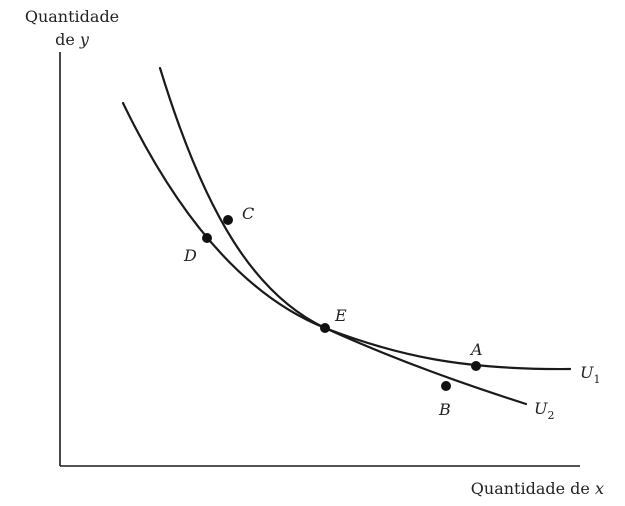 The width and height of the screenshot is (625, 506). What do you see at coordinates (599, 488) in the screenshot?
I see `x-axis-label-var: x` at bounding box center [599, 488].